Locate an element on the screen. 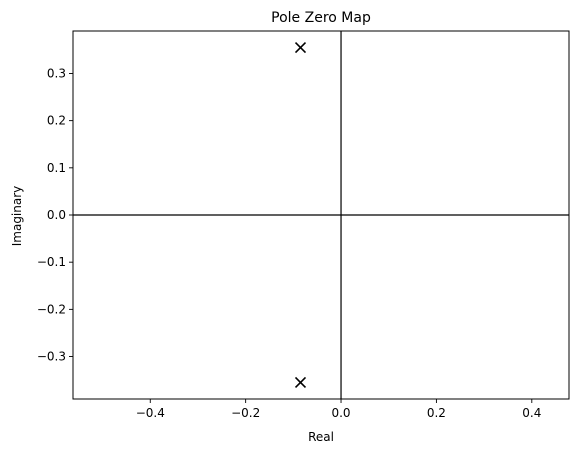  x-tick-label-3: 0.2 is located at coordinates (436, 413).